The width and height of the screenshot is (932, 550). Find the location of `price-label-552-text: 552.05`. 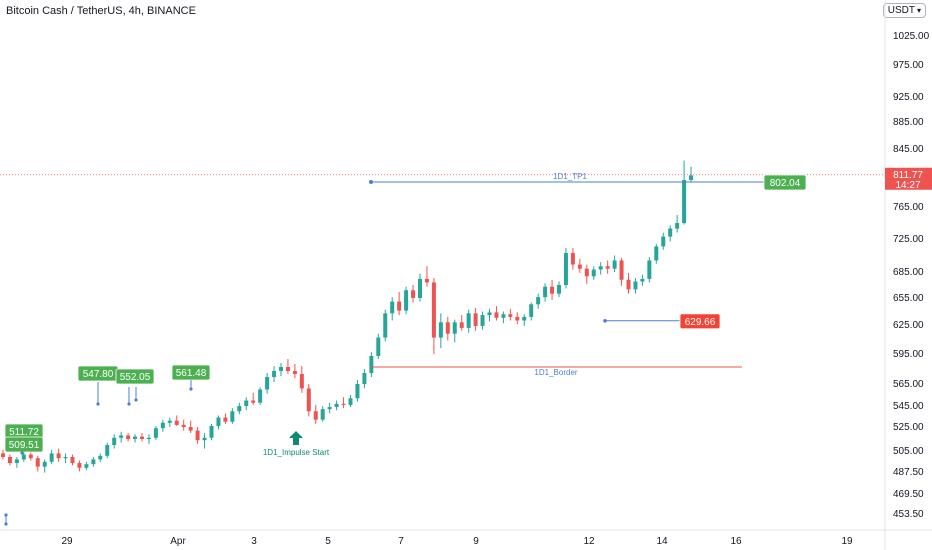

price-label-552-text: 552.05 is located at coordinates (135, 377).